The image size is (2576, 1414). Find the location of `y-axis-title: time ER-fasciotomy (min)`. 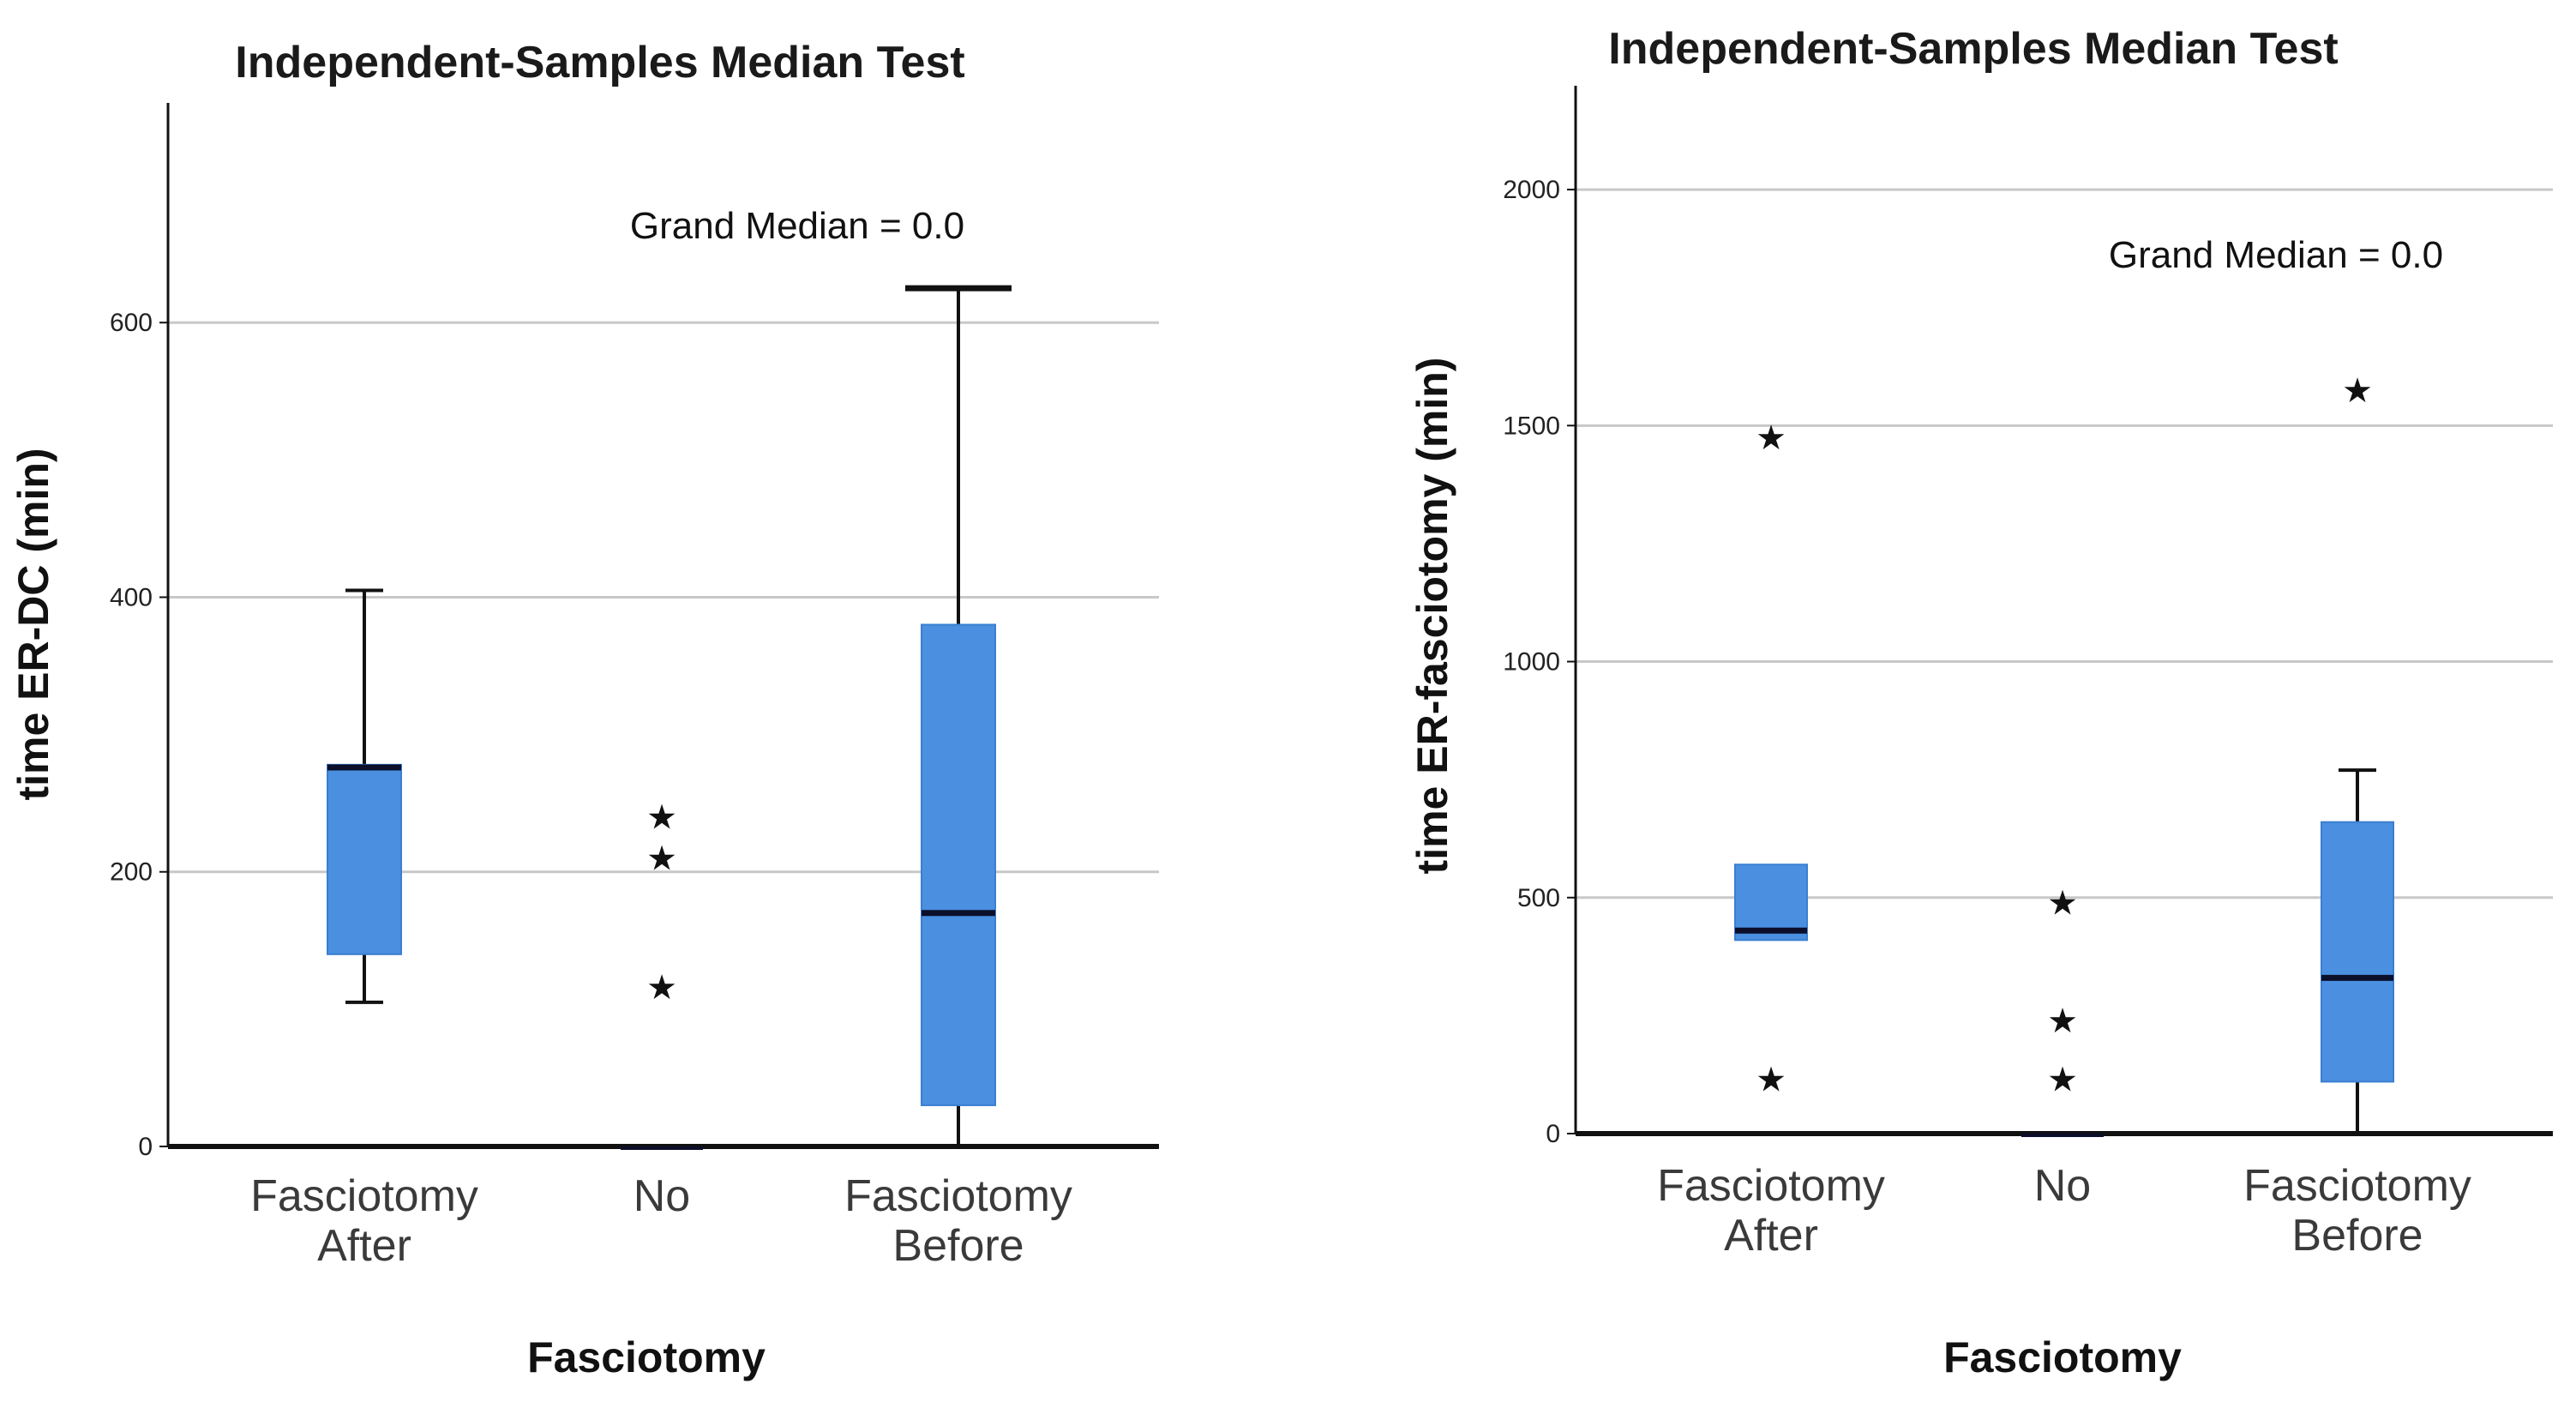

y-axis-title: time ER-fasciotomy (min) is located at coordinates (1432, 616).